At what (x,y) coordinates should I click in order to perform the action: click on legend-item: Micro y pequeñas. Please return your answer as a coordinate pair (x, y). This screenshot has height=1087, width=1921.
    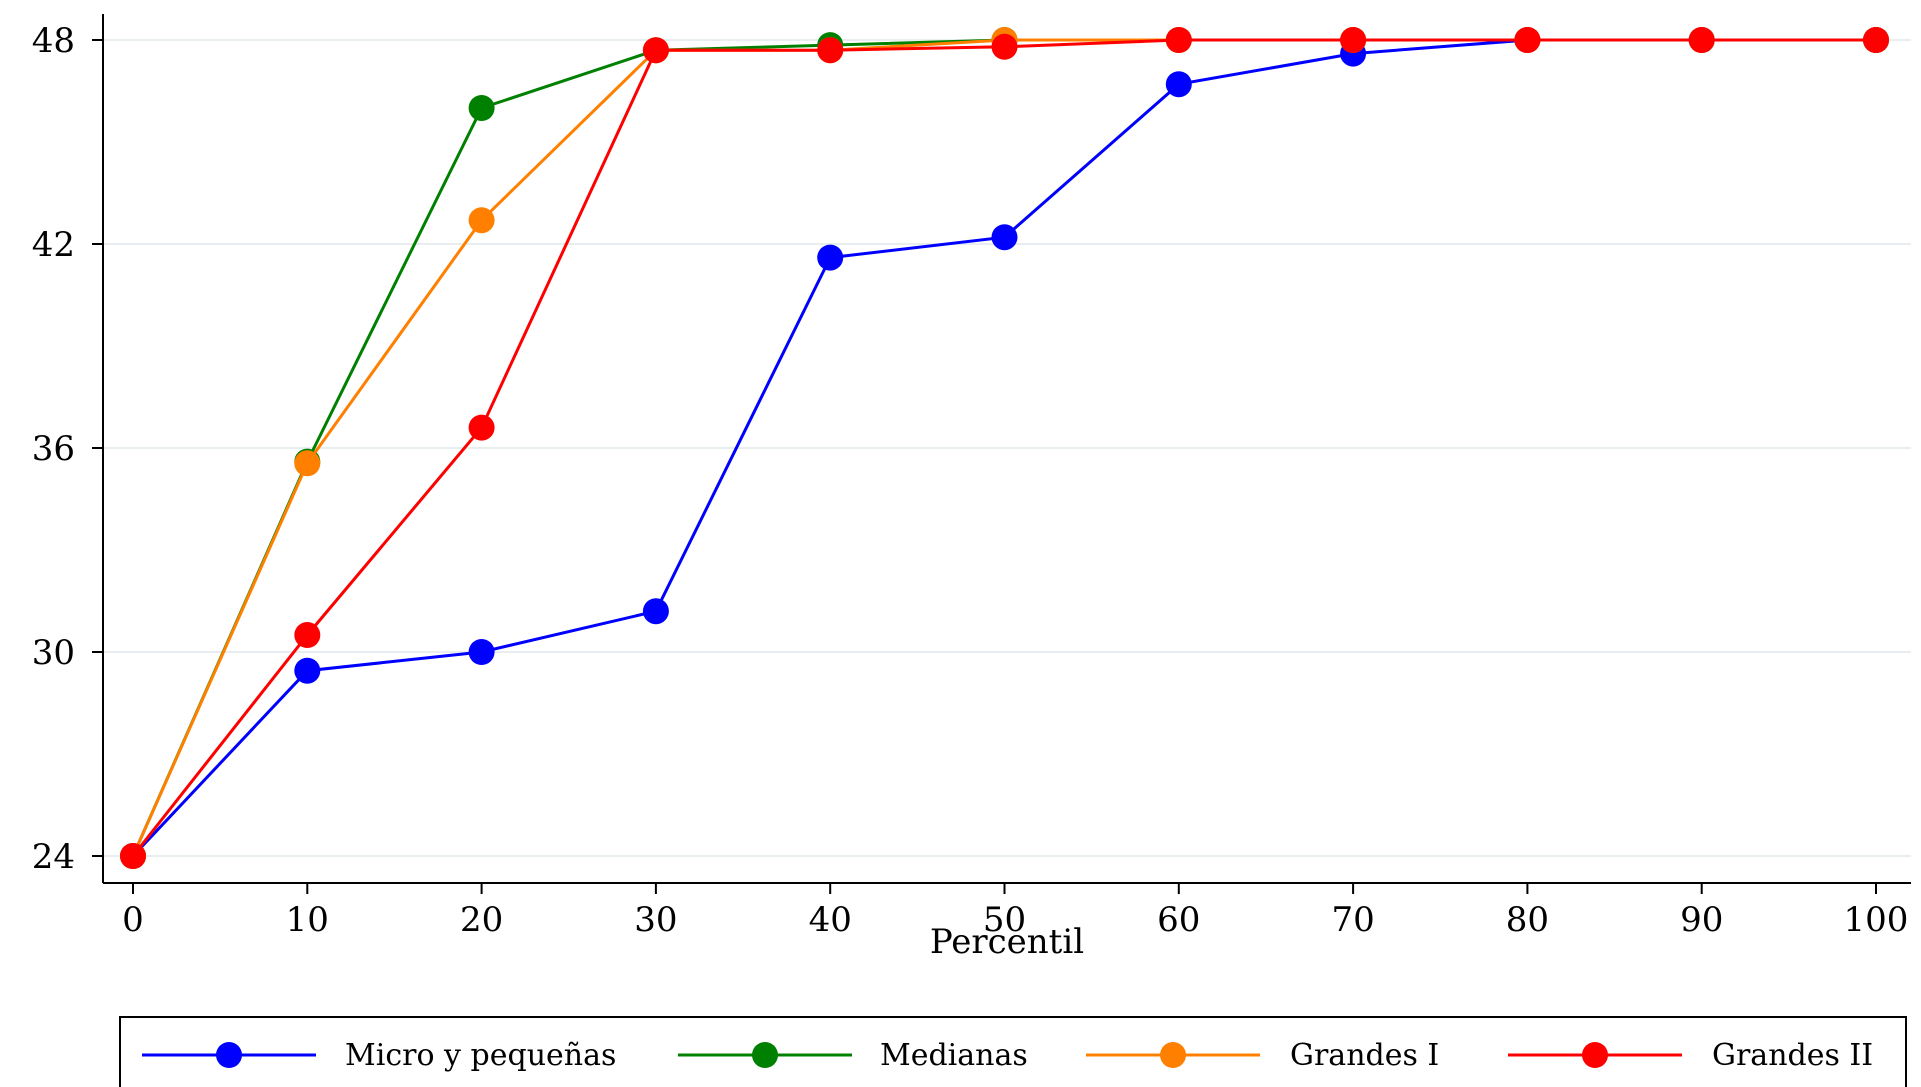
    Looking at the image, I should click on (379, 1055).